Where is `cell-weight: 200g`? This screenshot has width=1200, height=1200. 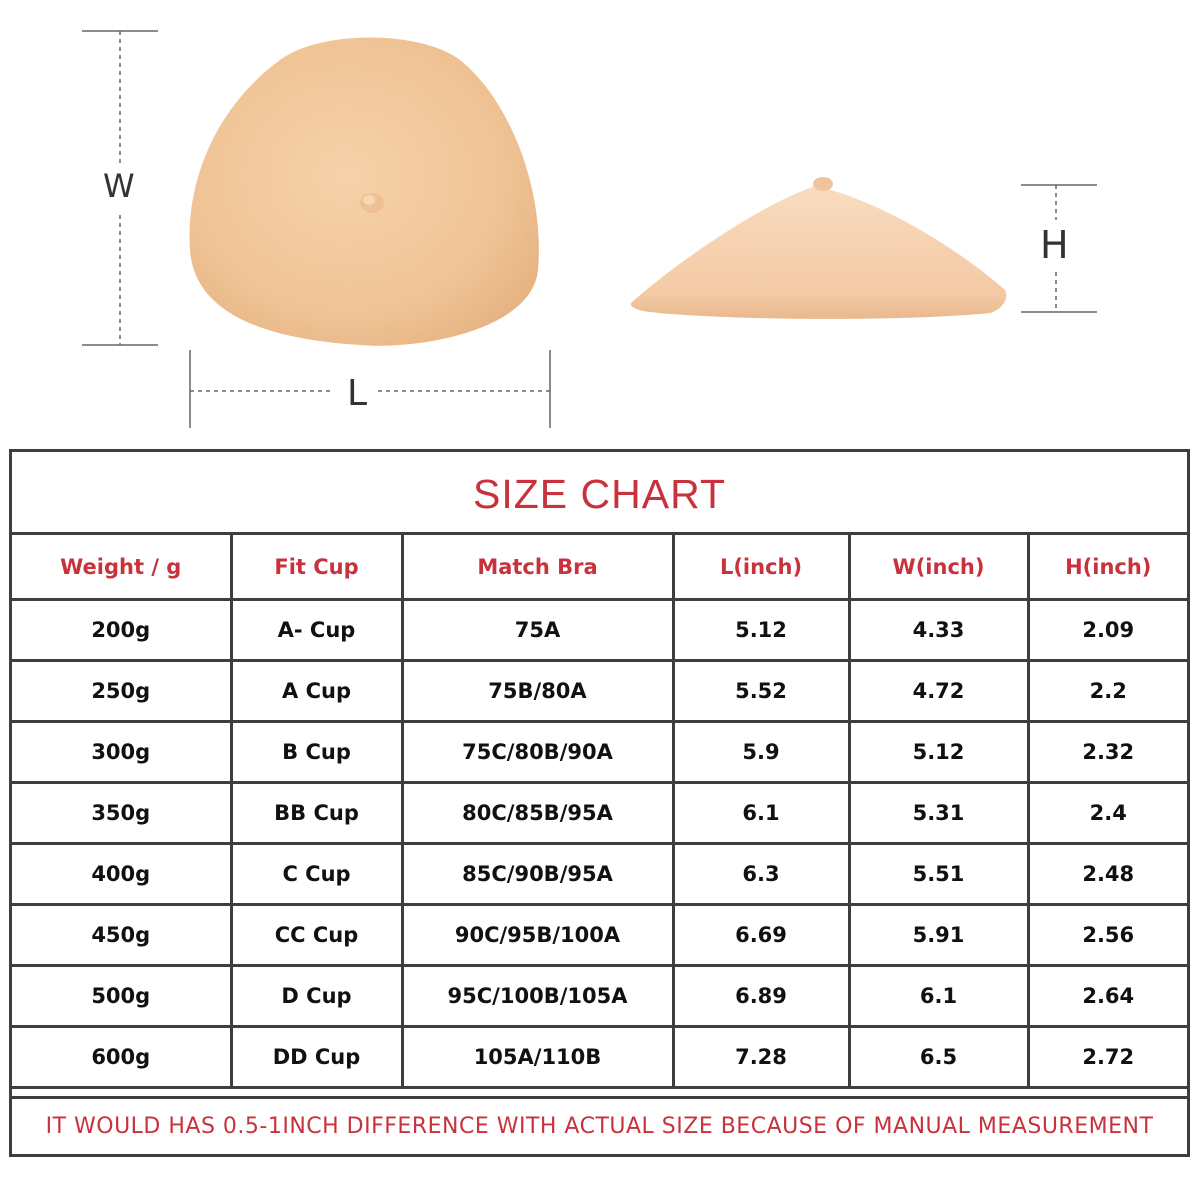 cell-weight: 200g is located at coordinates (122, 630).